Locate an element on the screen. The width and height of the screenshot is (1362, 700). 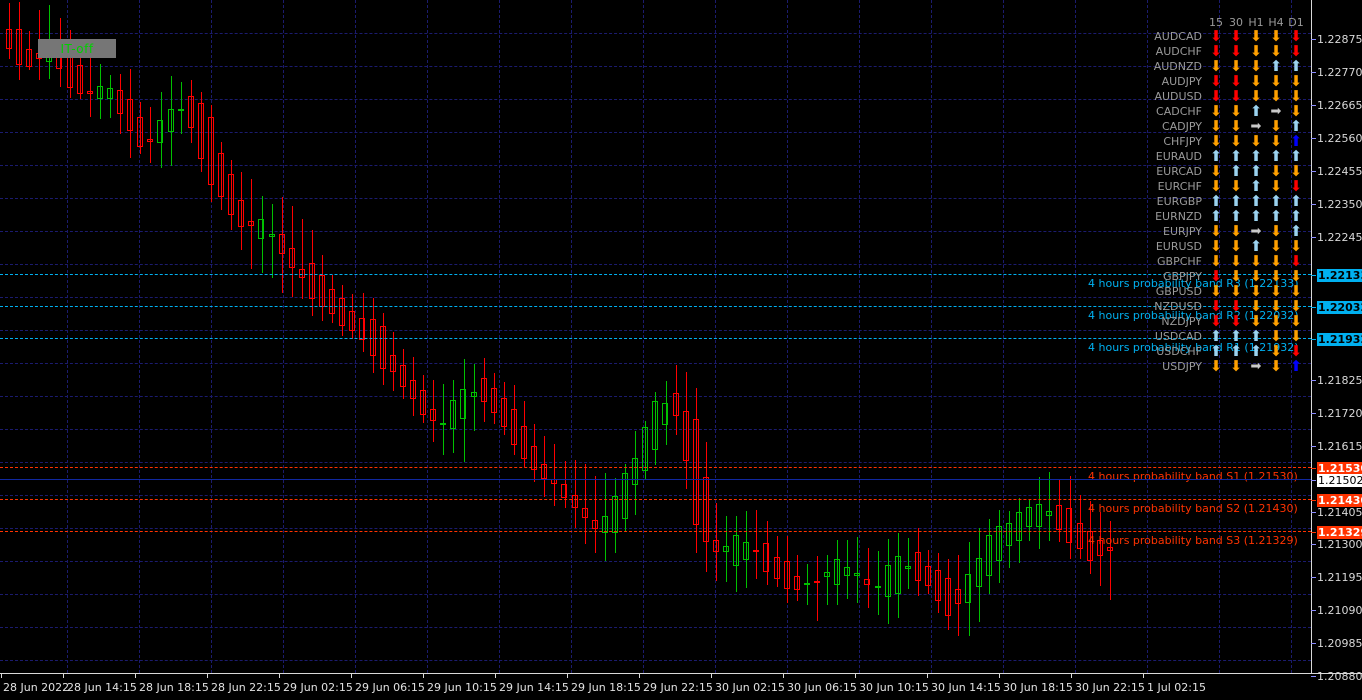
dashboard-row: GBPUSD ⬇ ⬇ ⬇ ⬇ ⬇ is located at coordinates (1221, 291).